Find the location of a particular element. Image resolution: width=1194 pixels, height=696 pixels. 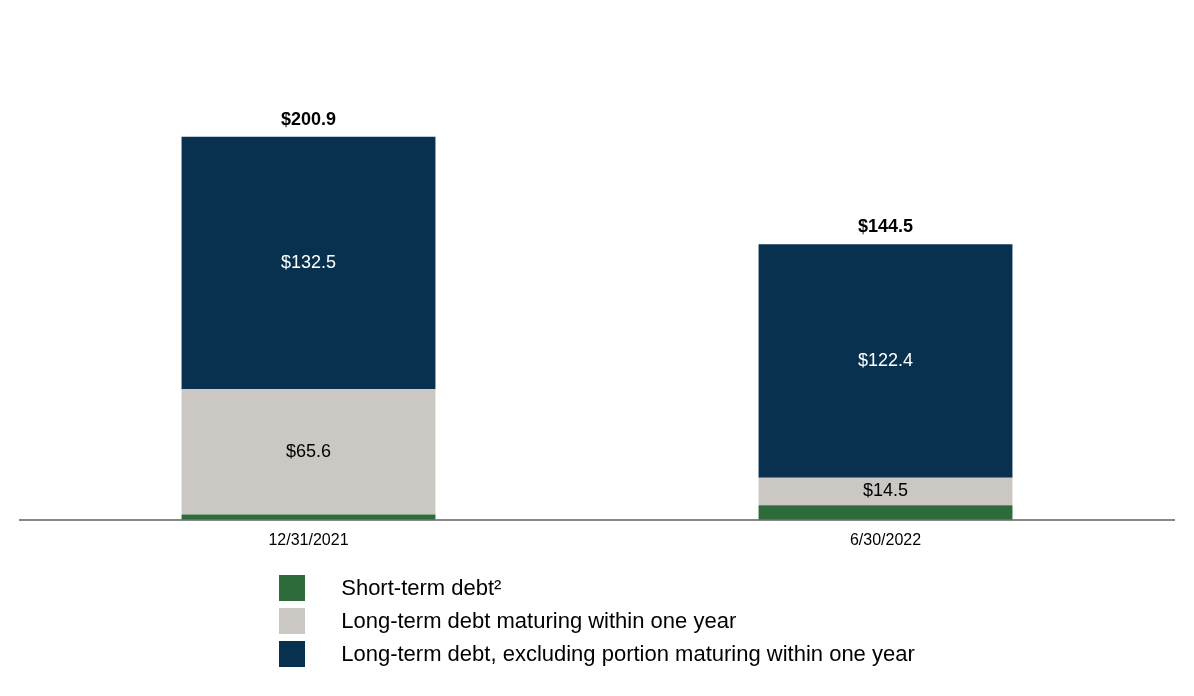

data-label: $65.6 is located at coordinates (308, 450).